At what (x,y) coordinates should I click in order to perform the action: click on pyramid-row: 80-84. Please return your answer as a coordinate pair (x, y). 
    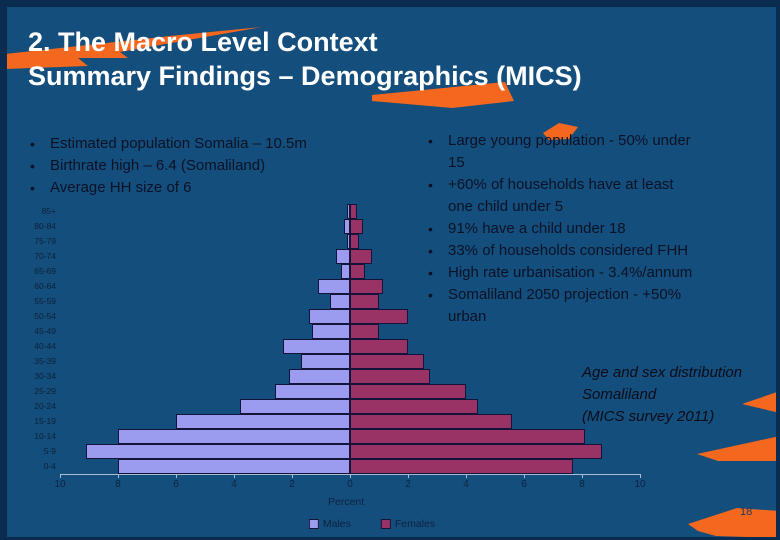
    Looking at the image, I should click on (331, 226).